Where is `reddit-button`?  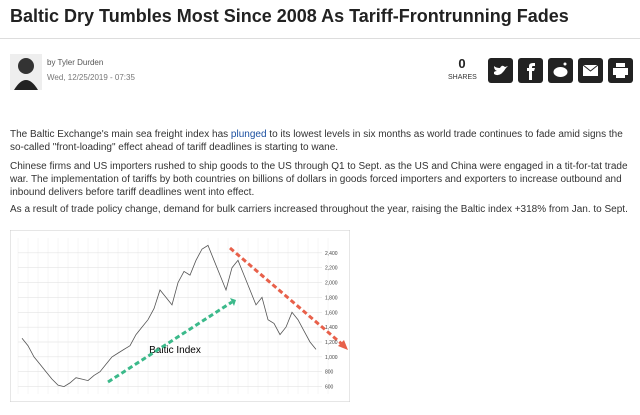
reddit-button is located at coordinates (560, 70).